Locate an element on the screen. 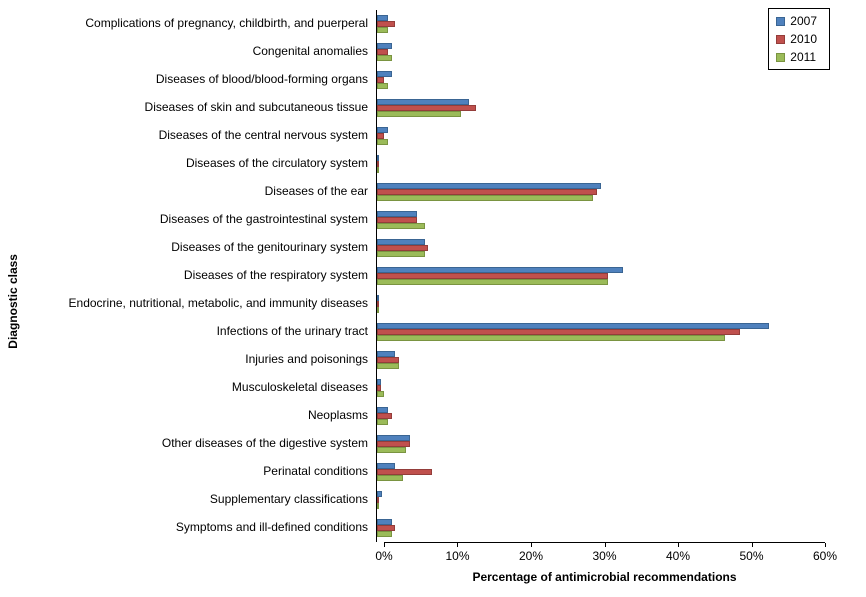 The width and height of the screenshot is (866, 597). x-tick-label: 30% is located at coordinates (604, 556).